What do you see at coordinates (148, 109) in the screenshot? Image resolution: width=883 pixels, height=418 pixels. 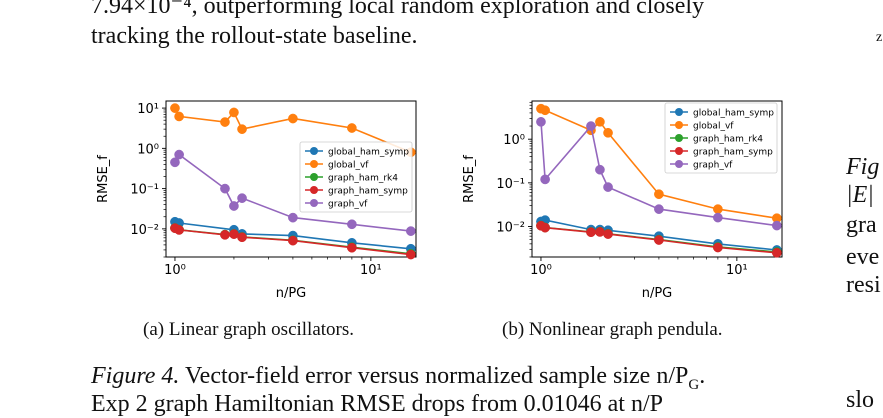 I see `y-tick-label: 10¹` at bounding box center [148, 109].